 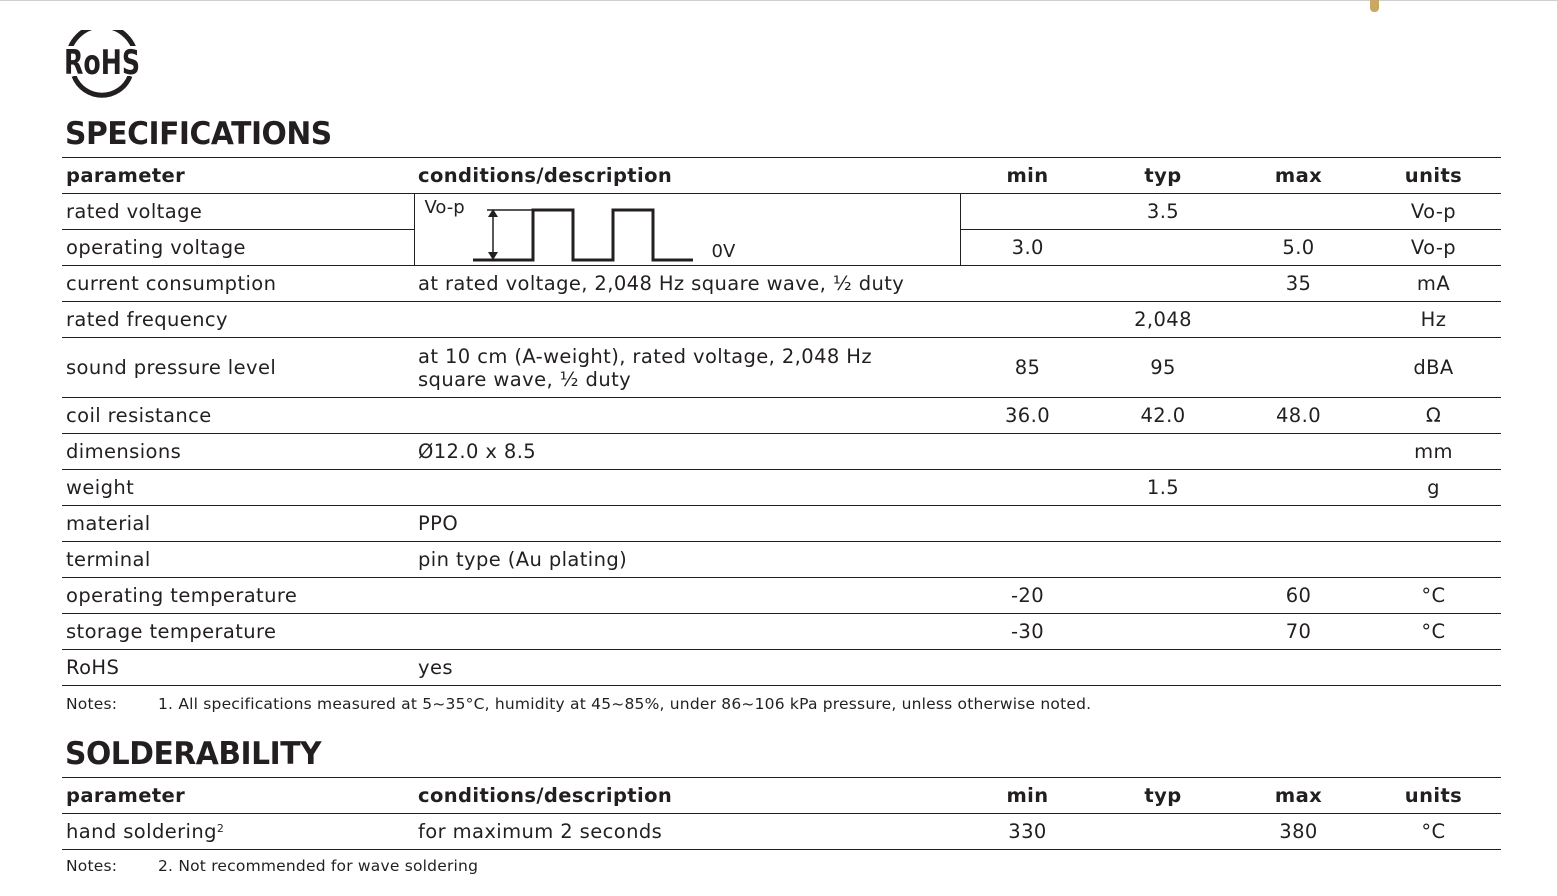 I want to click on table-row: RoHS yes, so click(x=781, y=667).